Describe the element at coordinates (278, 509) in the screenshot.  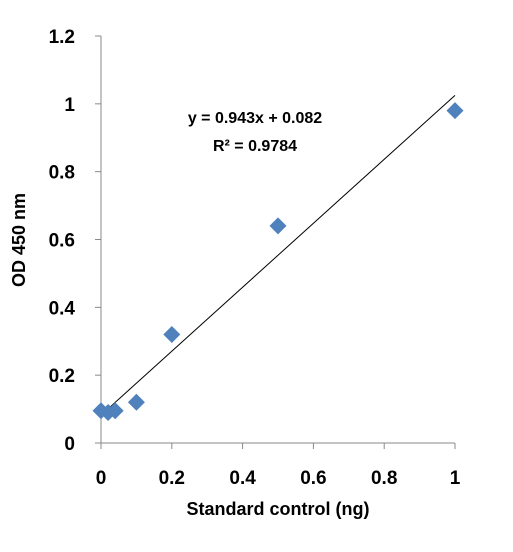
I see `x-axis-title: Standard control (ng)` at that location.